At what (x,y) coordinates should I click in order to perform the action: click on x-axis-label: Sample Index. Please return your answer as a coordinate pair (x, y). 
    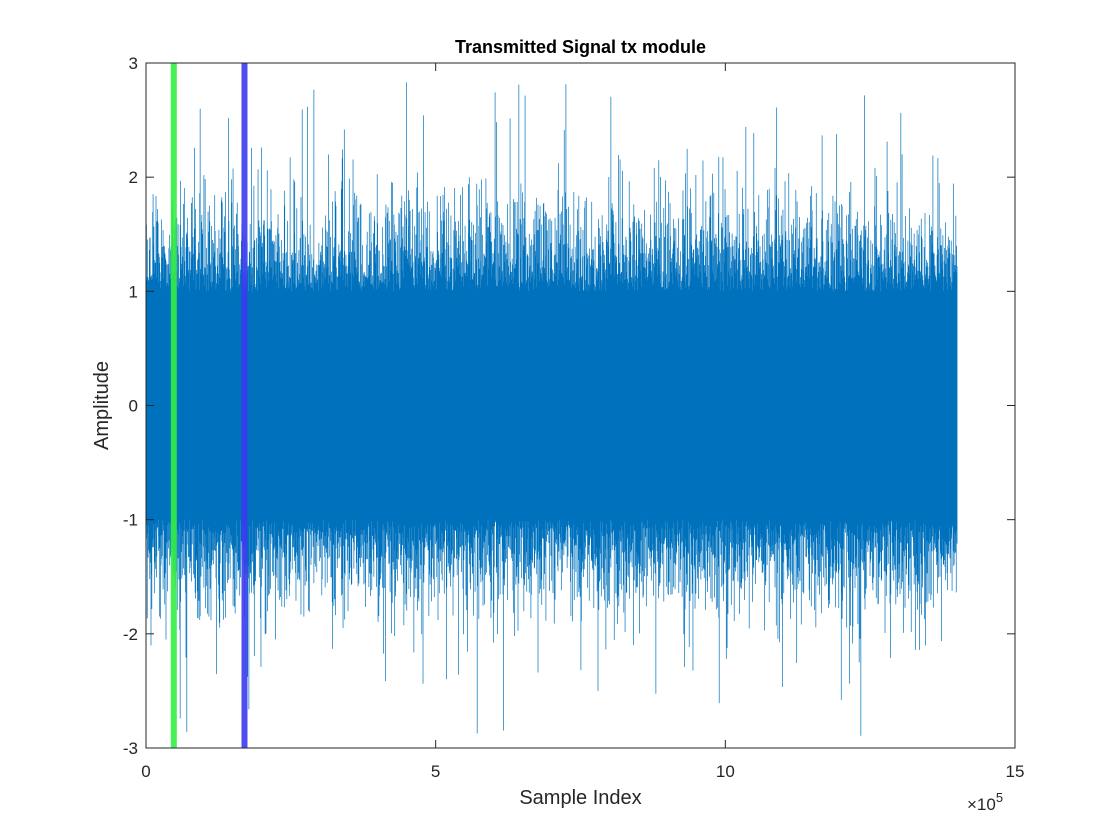
    Looking at the image, I should click on (580, 798).